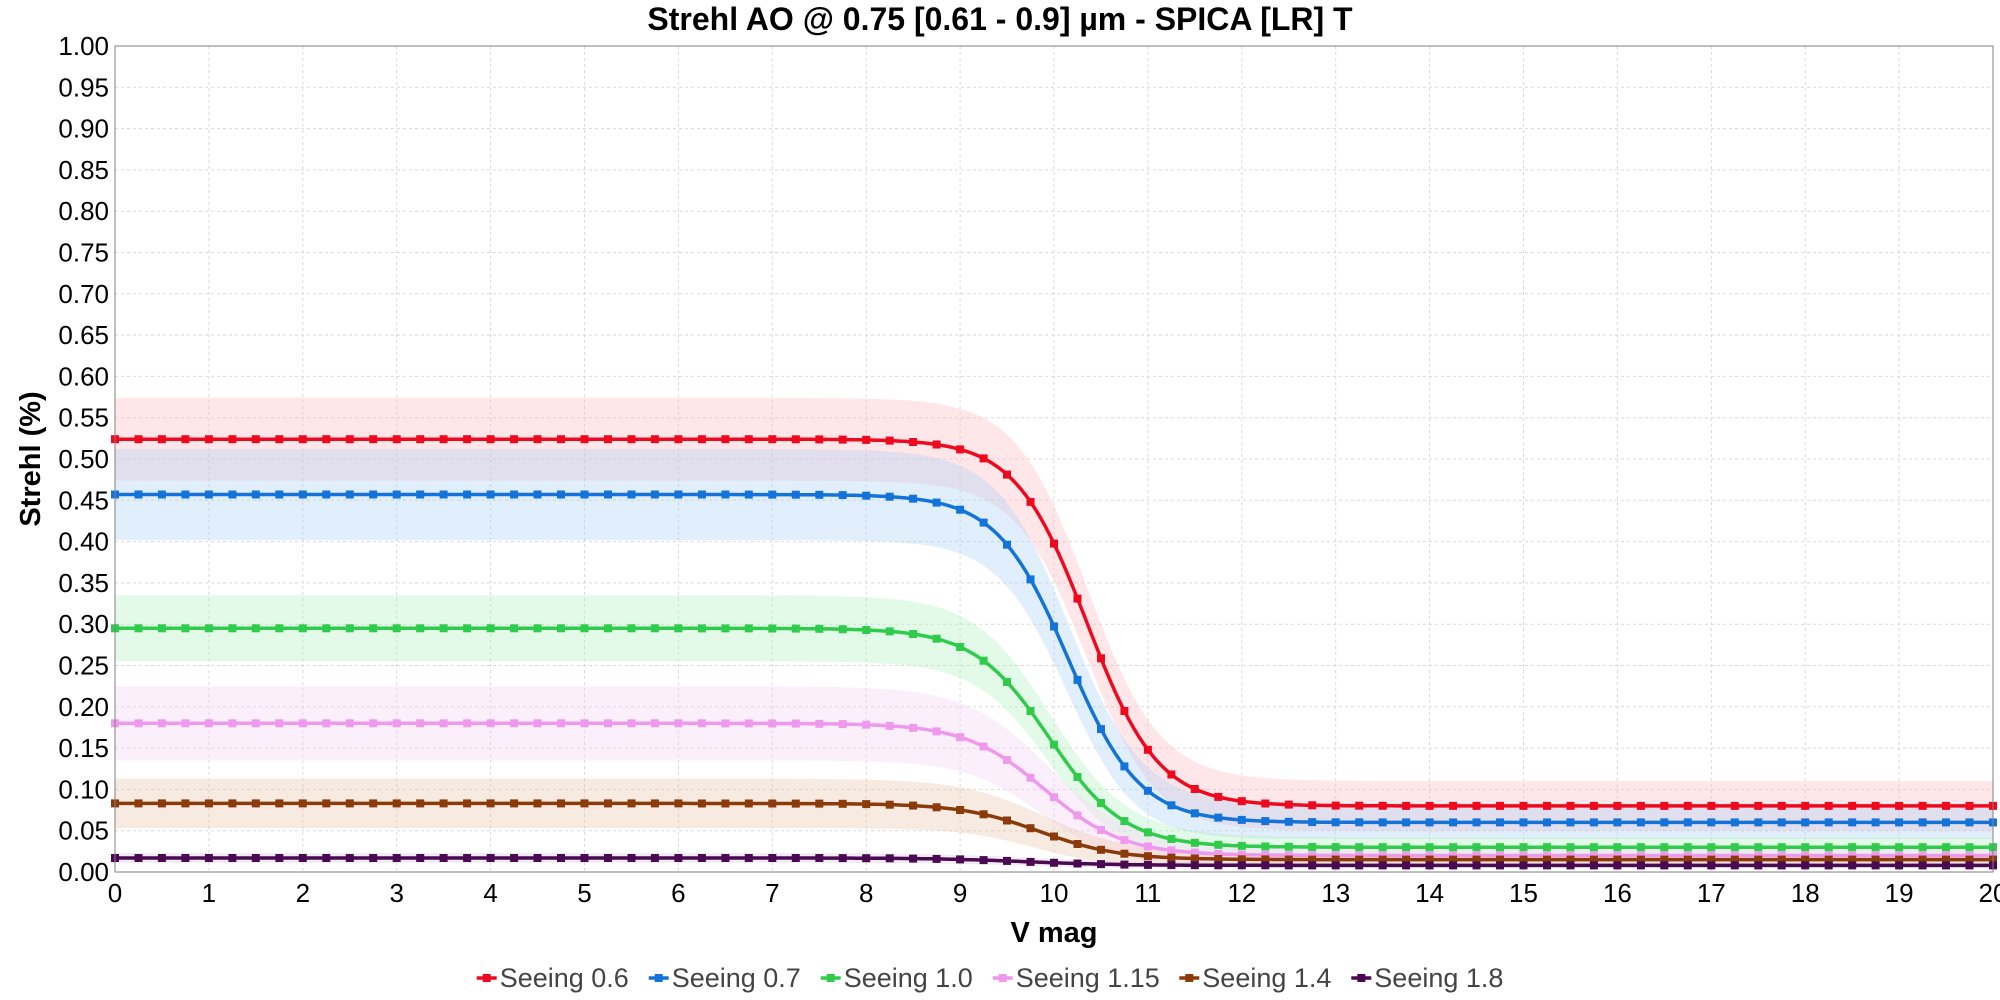 Image resolution: width=2000 pixels, height=1000 pixels. What do you see at coordinates (83, 748) in the screenshot?
I see `y-tick-label: 0.15` at bounding box center [83, 748].